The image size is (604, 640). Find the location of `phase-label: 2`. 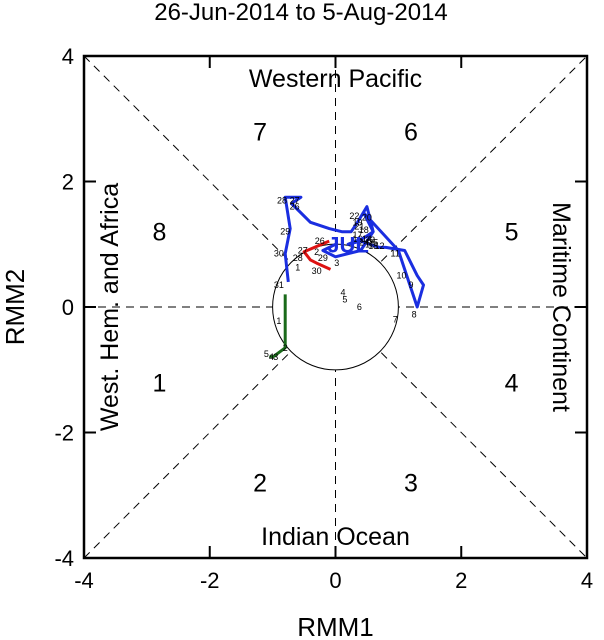

phase-label: 2 is located at coordinates (260, 484).